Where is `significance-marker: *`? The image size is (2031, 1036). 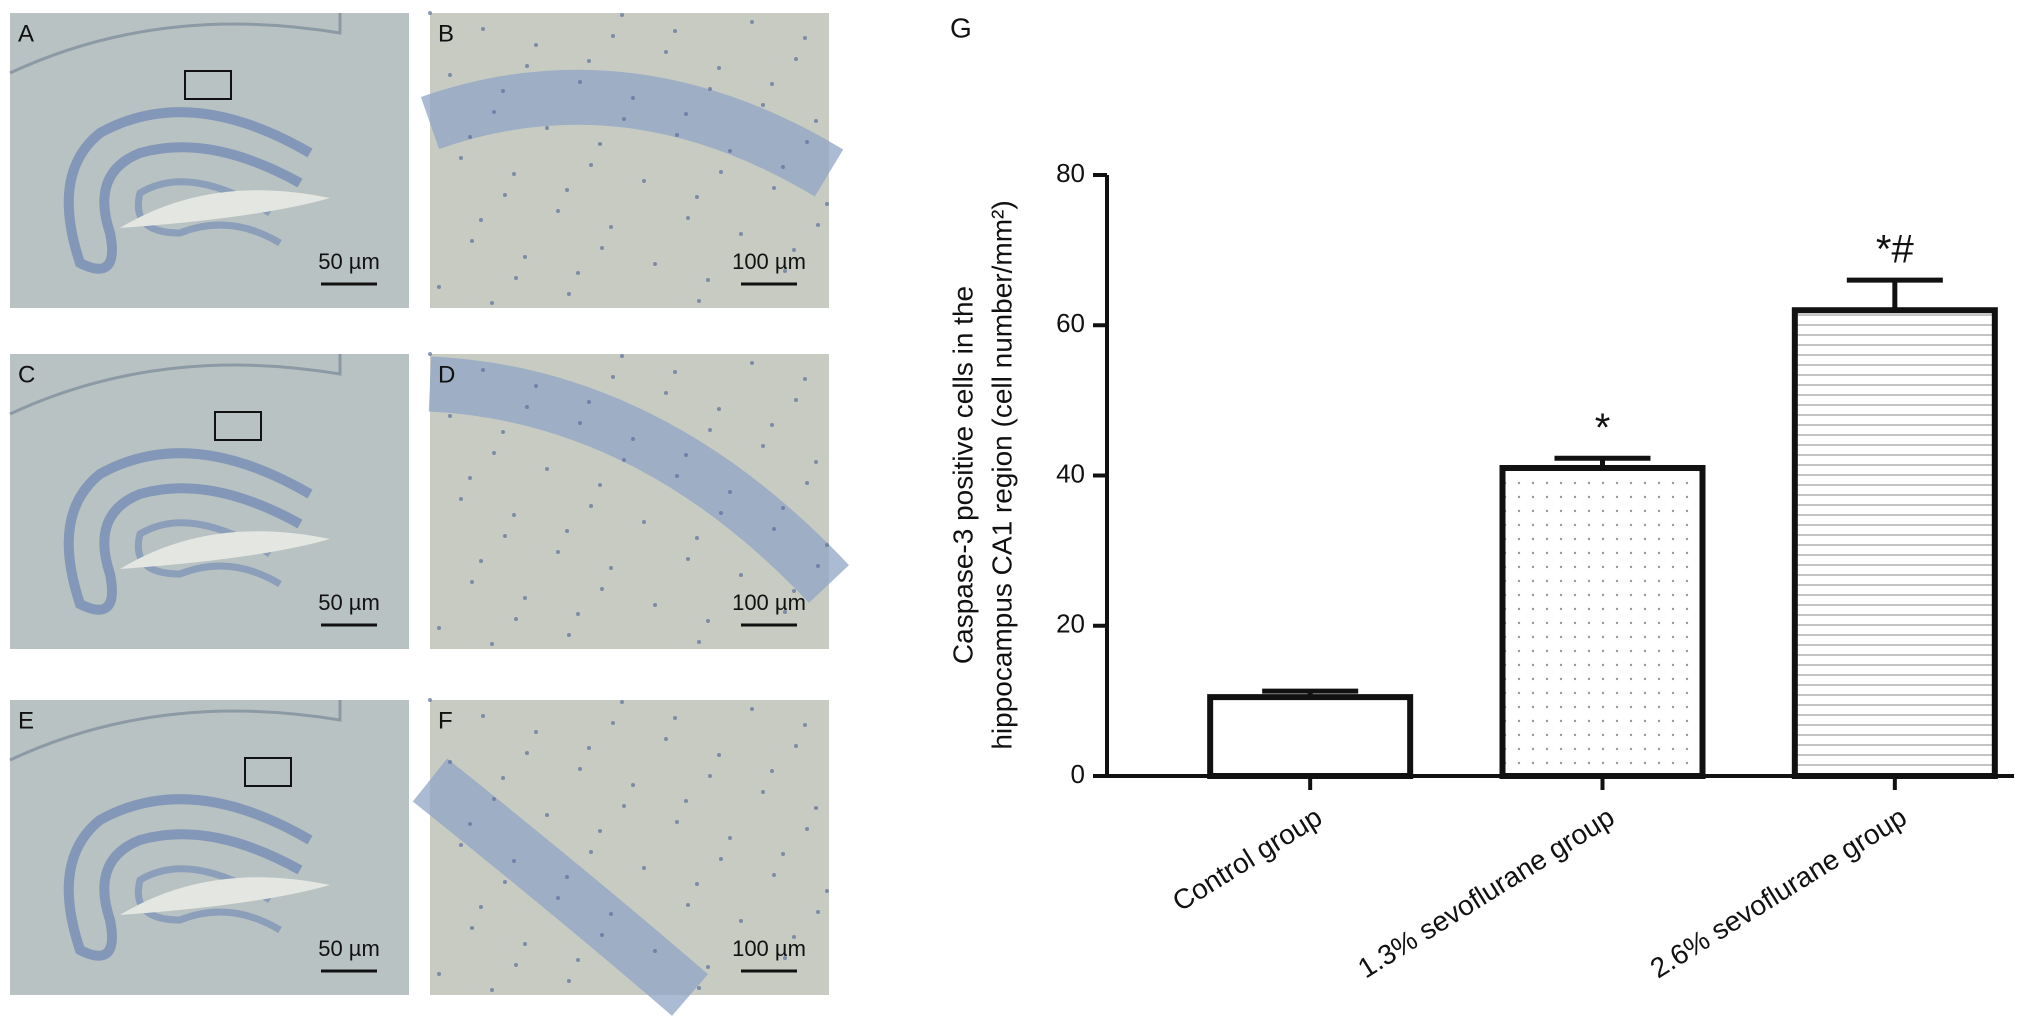 significance-marker: * is located at coordinates (1603, 428).